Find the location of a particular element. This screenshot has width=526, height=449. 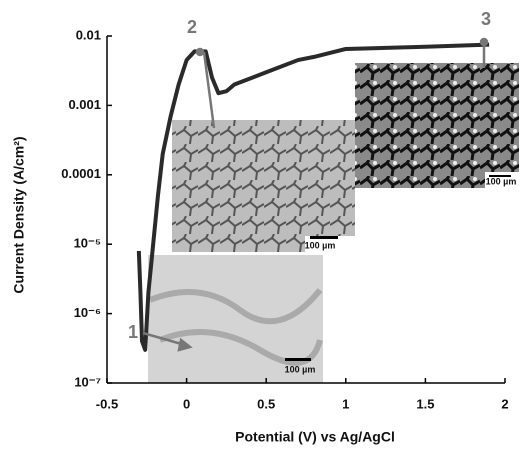

x-tick-label: 1.5 is located at coordinates (425, 403).